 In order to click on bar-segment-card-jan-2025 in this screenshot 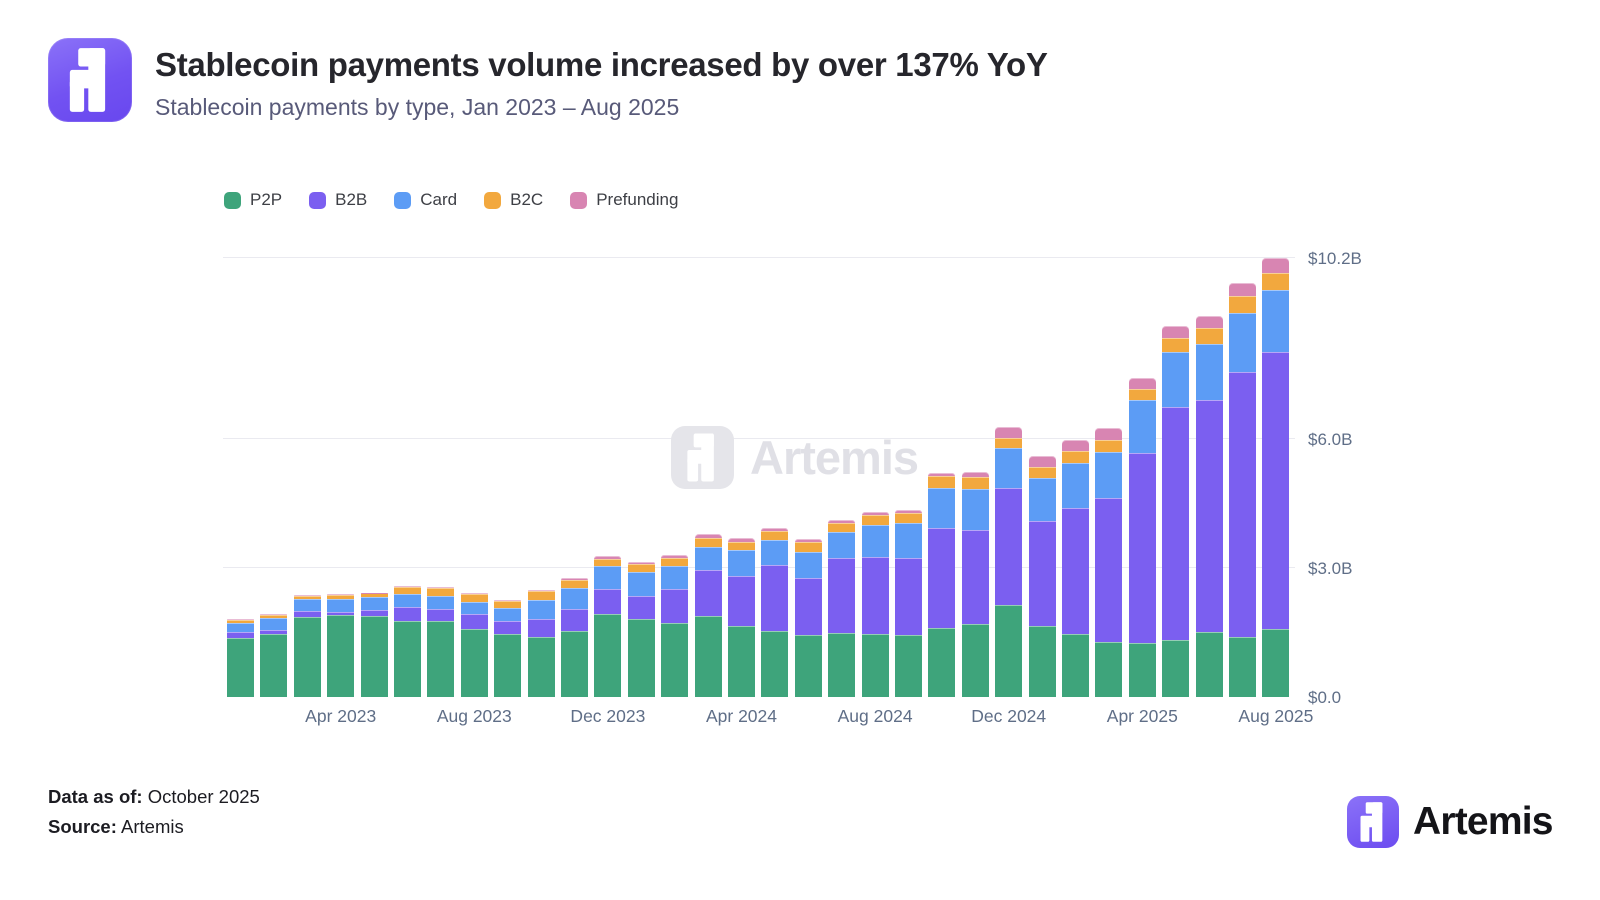, I will do `click(1042, 500)`.